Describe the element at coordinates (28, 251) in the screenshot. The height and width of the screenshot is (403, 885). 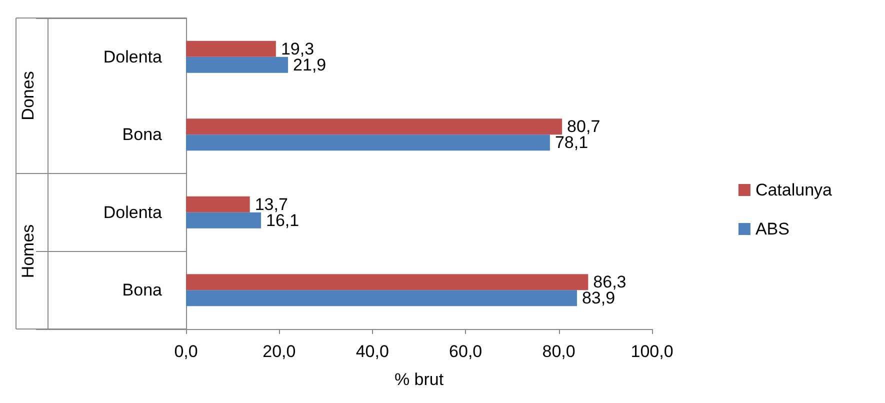
I see `text: Homes` at that location.